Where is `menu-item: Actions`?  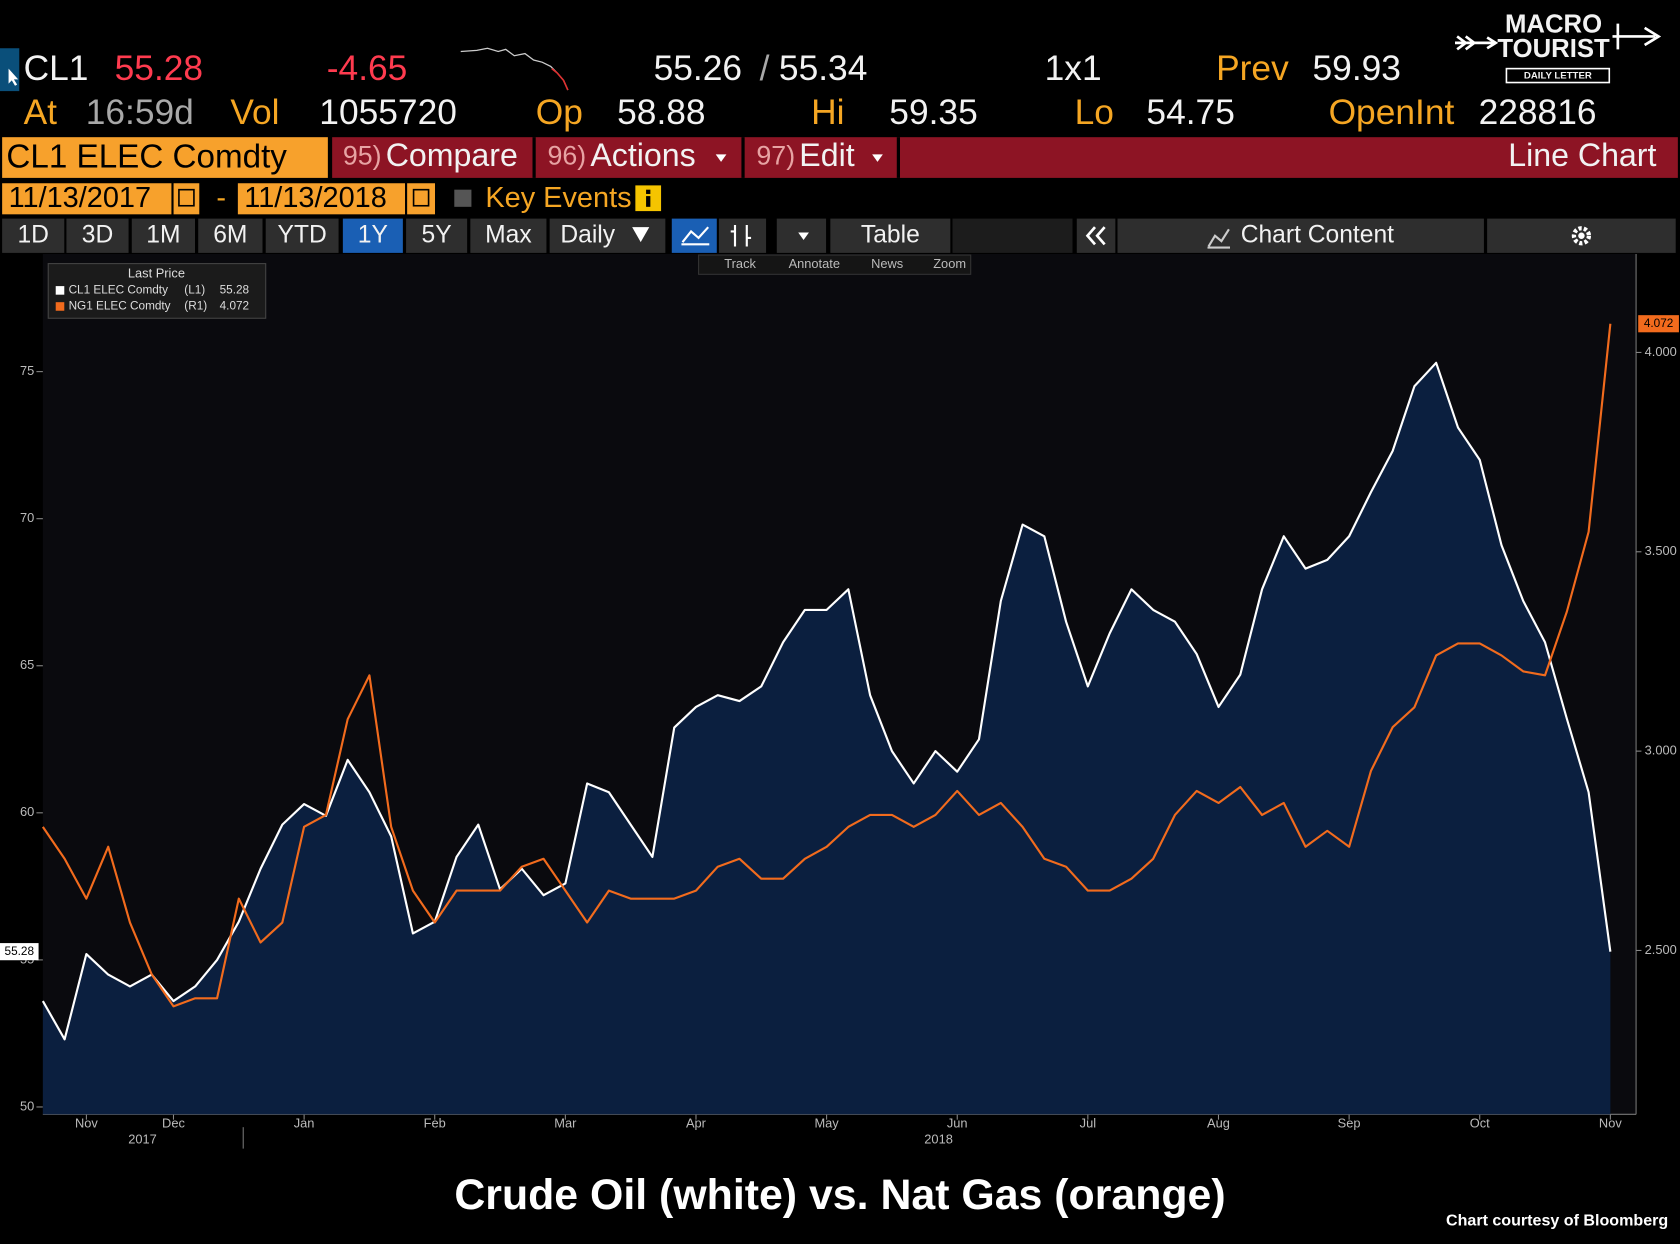
menu-item: Actions is located at coordinates (642, 155).